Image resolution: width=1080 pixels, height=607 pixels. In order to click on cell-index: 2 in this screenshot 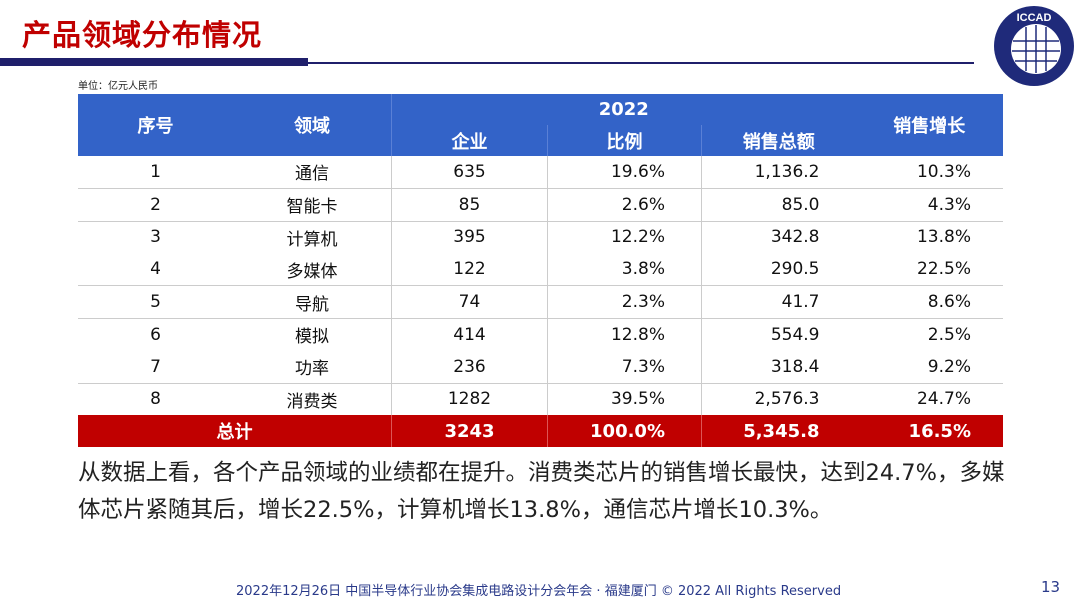, I will do `click(155, 205)`.